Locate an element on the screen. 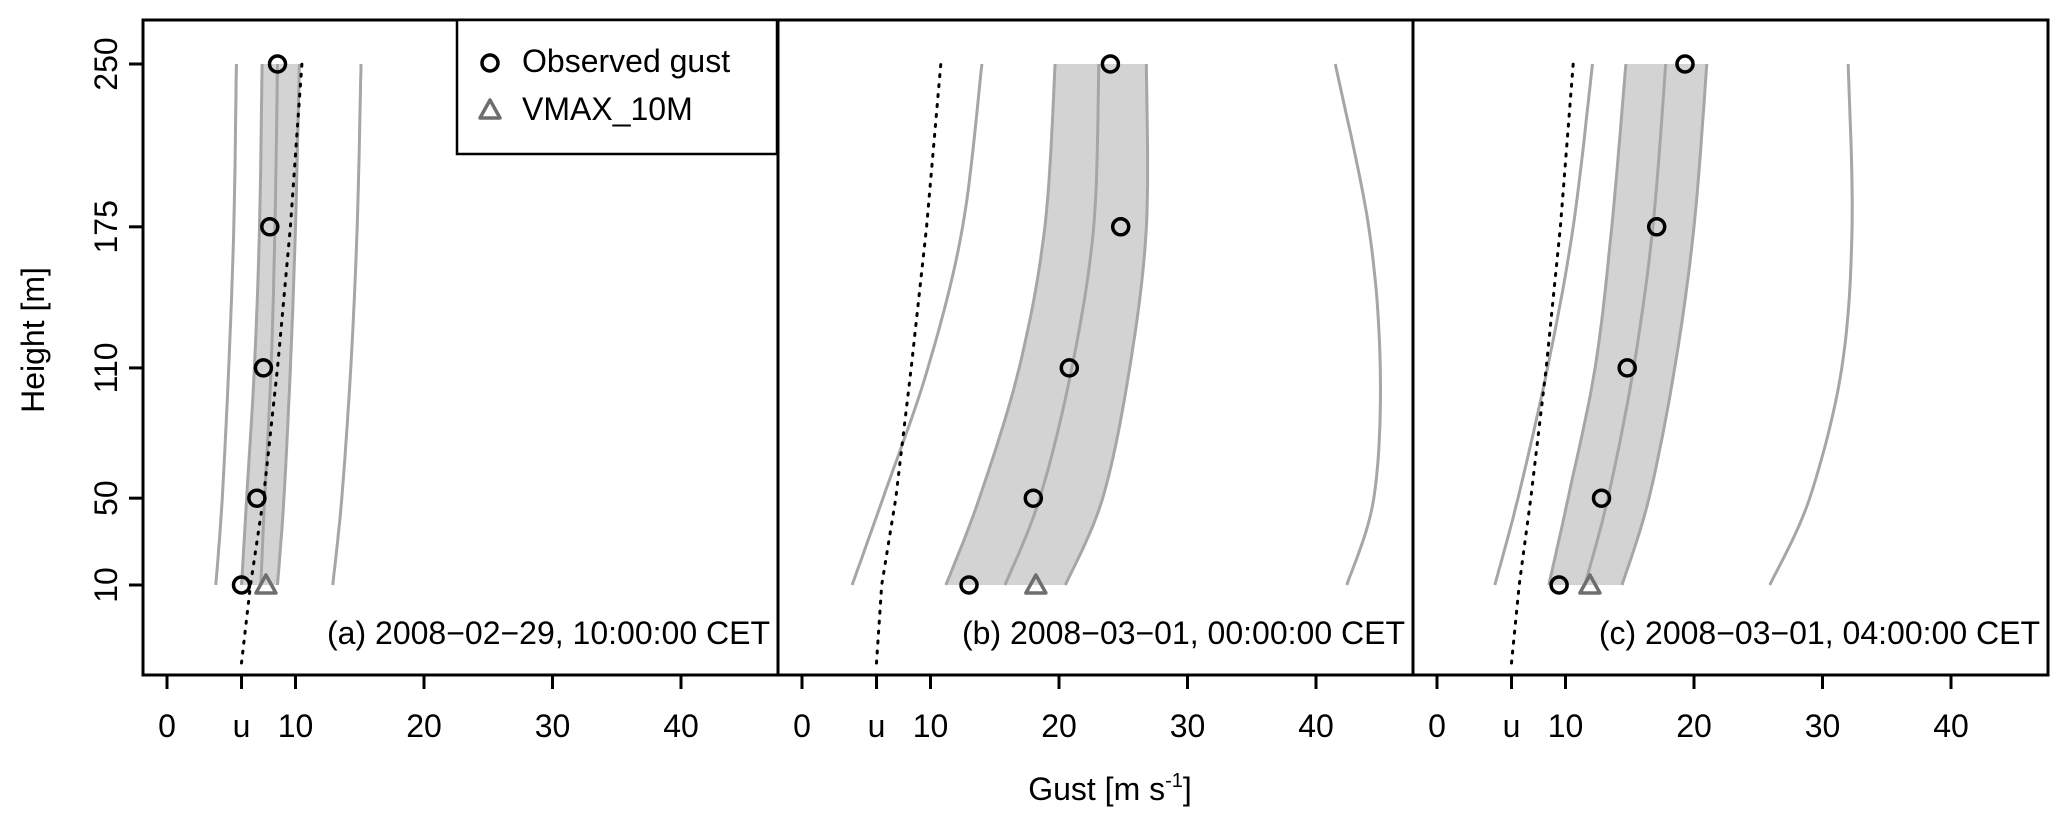  x-axis-title: Gust [m s-1] is located at coordinates (1110, 788).